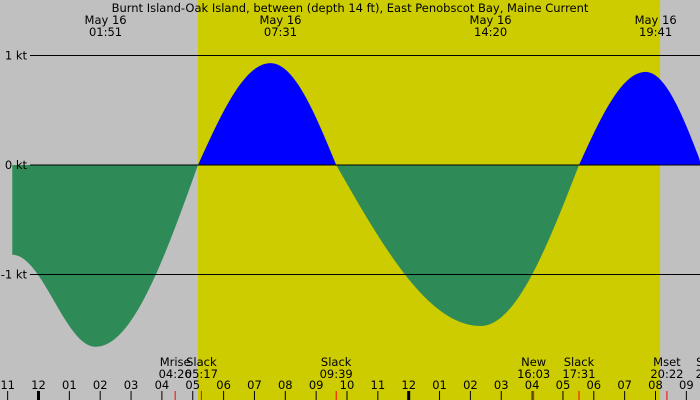 This screenshot has height=400, width=700. Describe the element at coordinates (105, 32) in the screenshot. I see `peak-time-label: 01:51` at that location.